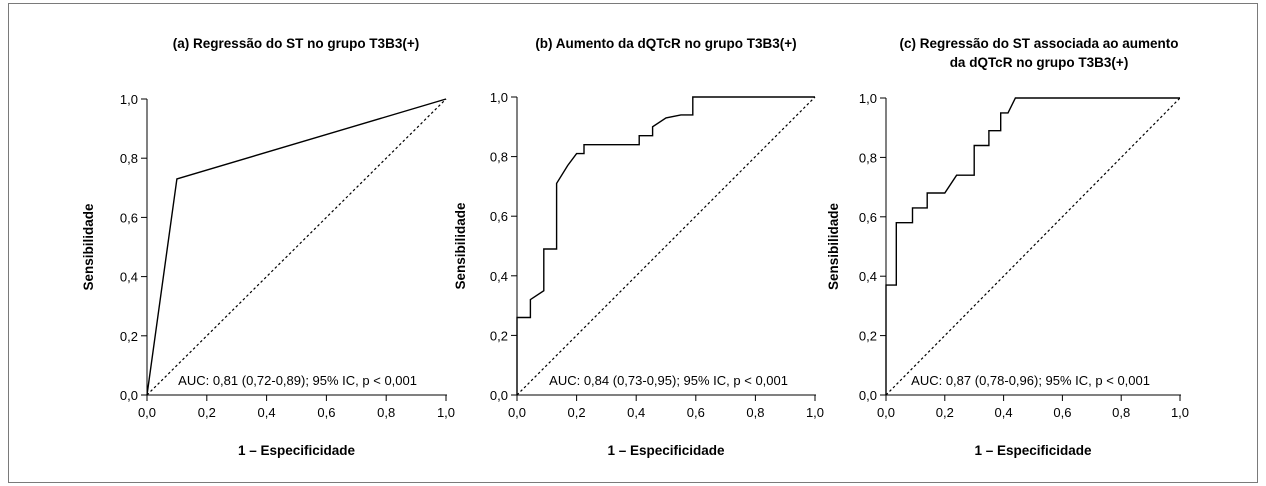 This screenshot has height=486, width=1266. I want to click on panel-b-y-tick-label: 0,4, so click(499, 276).